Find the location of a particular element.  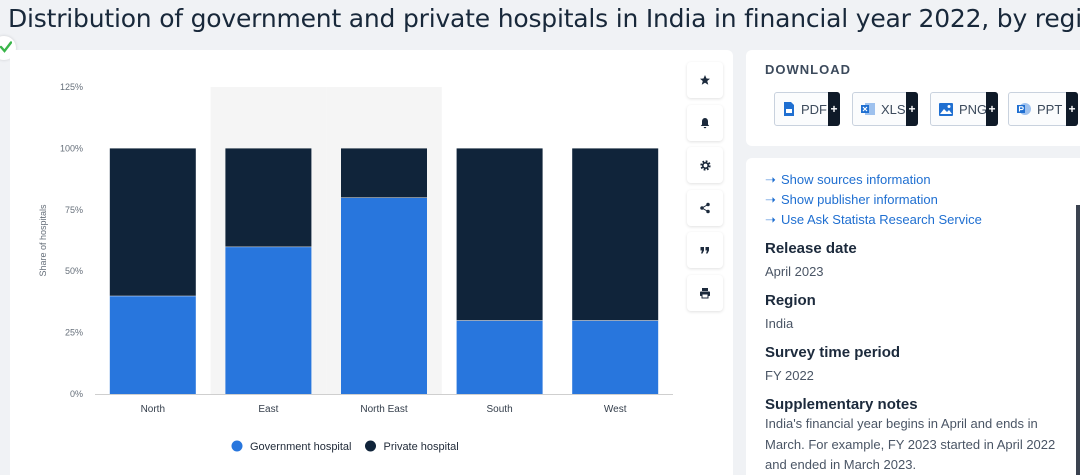

download-pdf-button: PDF + is located at coordinates (807, 109).